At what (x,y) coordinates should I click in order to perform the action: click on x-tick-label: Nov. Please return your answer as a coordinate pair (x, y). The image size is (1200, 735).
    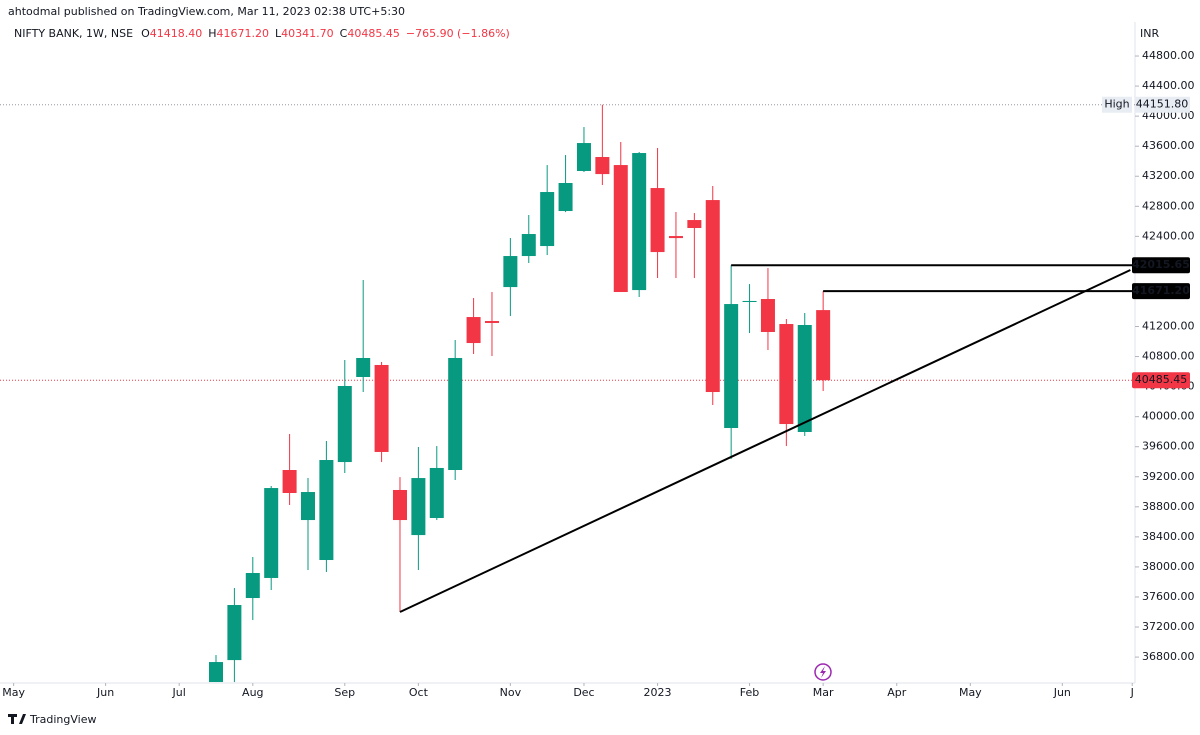
    Looking at the image, I should click on (511, 692).